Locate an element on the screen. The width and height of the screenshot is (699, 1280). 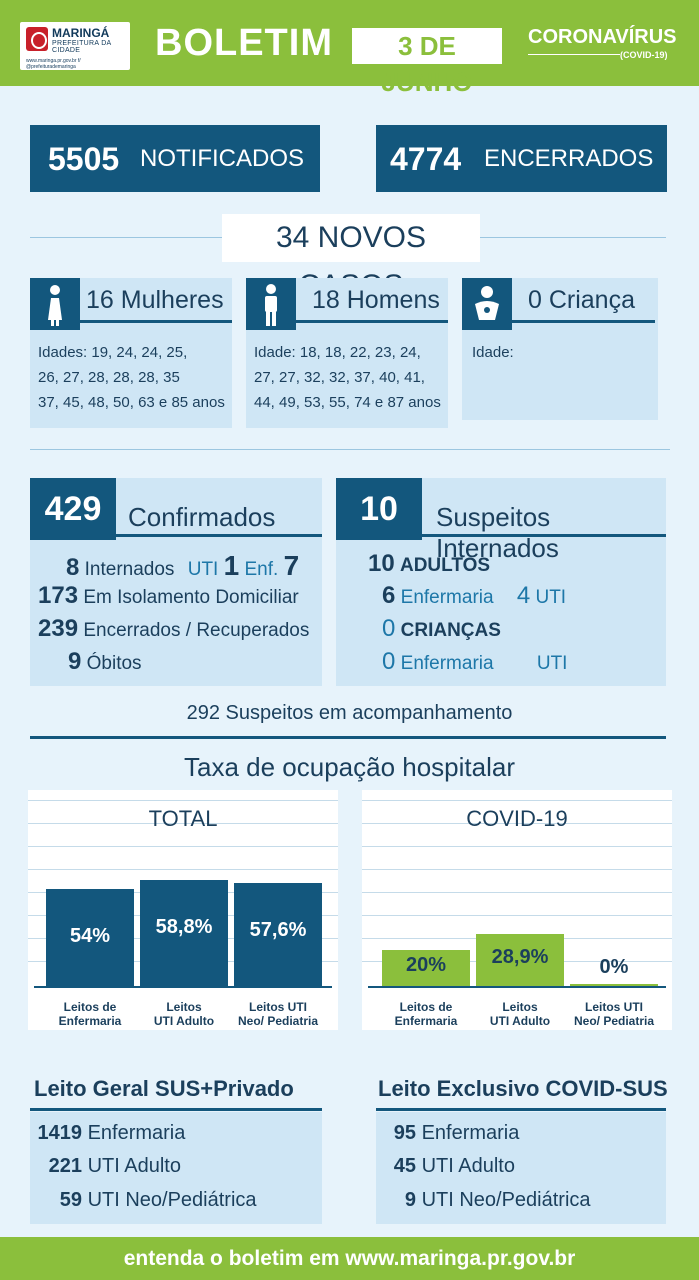
leito-count: 9 is located at coordinates (410, 1200).